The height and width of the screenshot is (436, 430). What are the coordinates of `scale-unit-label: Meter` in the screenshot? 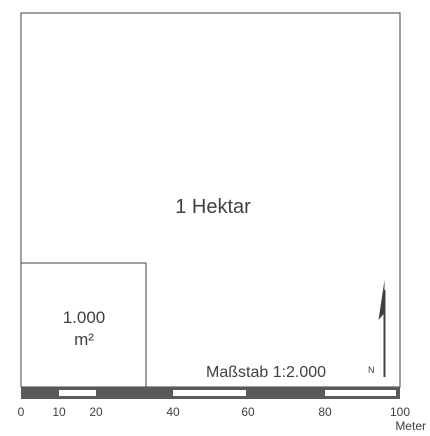 It's located at (410, 426).